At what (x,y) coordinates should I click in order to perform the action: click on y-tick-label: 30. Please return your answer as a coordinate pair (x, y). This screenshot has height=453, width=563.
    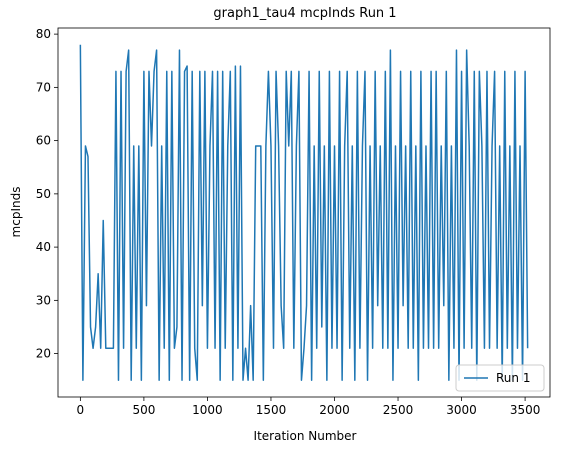
    Looking at the image, I should click on (43, 300).